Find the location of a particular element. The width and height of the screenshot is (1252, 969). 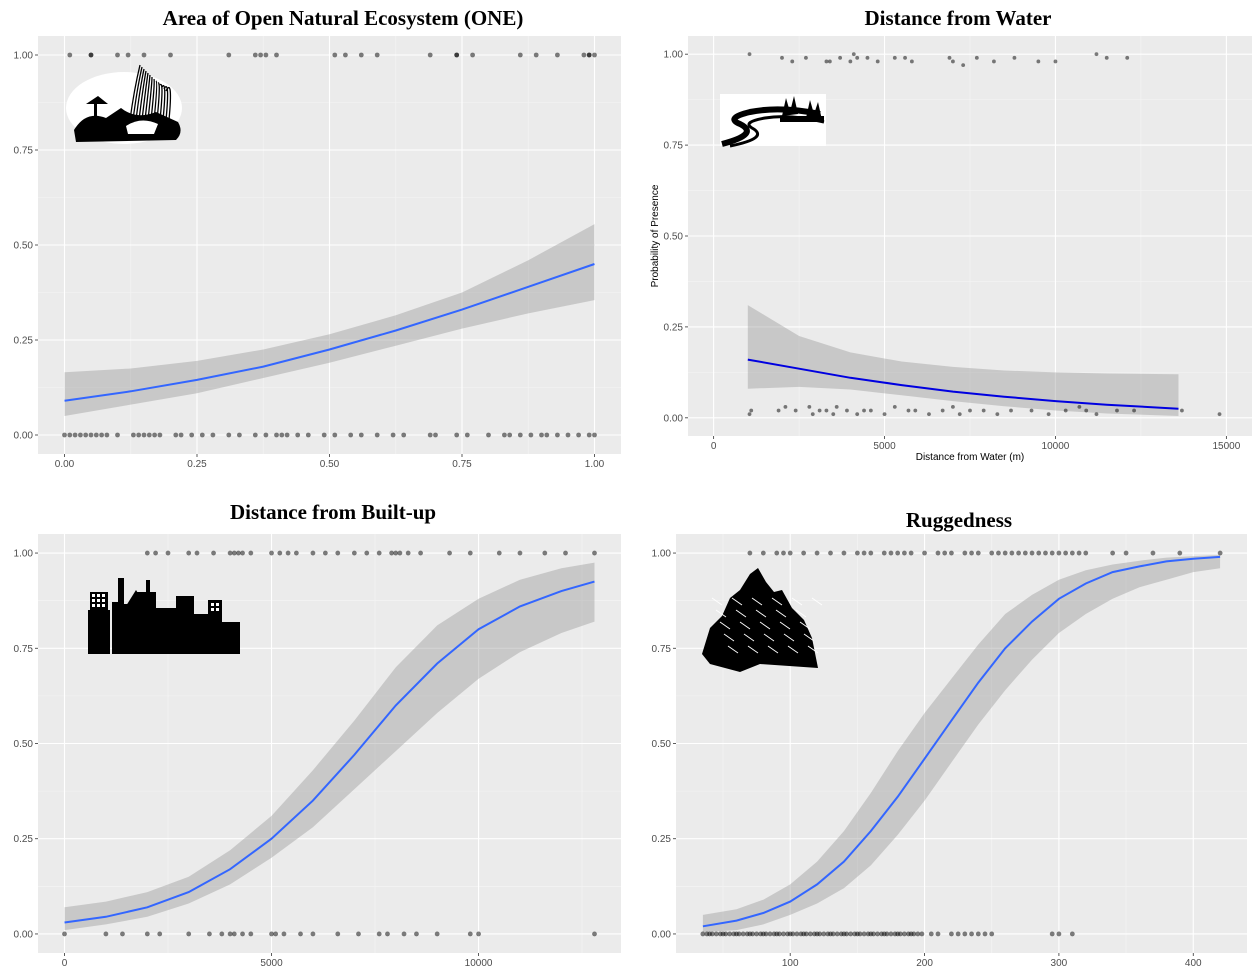

x-tick-label: 100 is located at coordinates (790, 963).